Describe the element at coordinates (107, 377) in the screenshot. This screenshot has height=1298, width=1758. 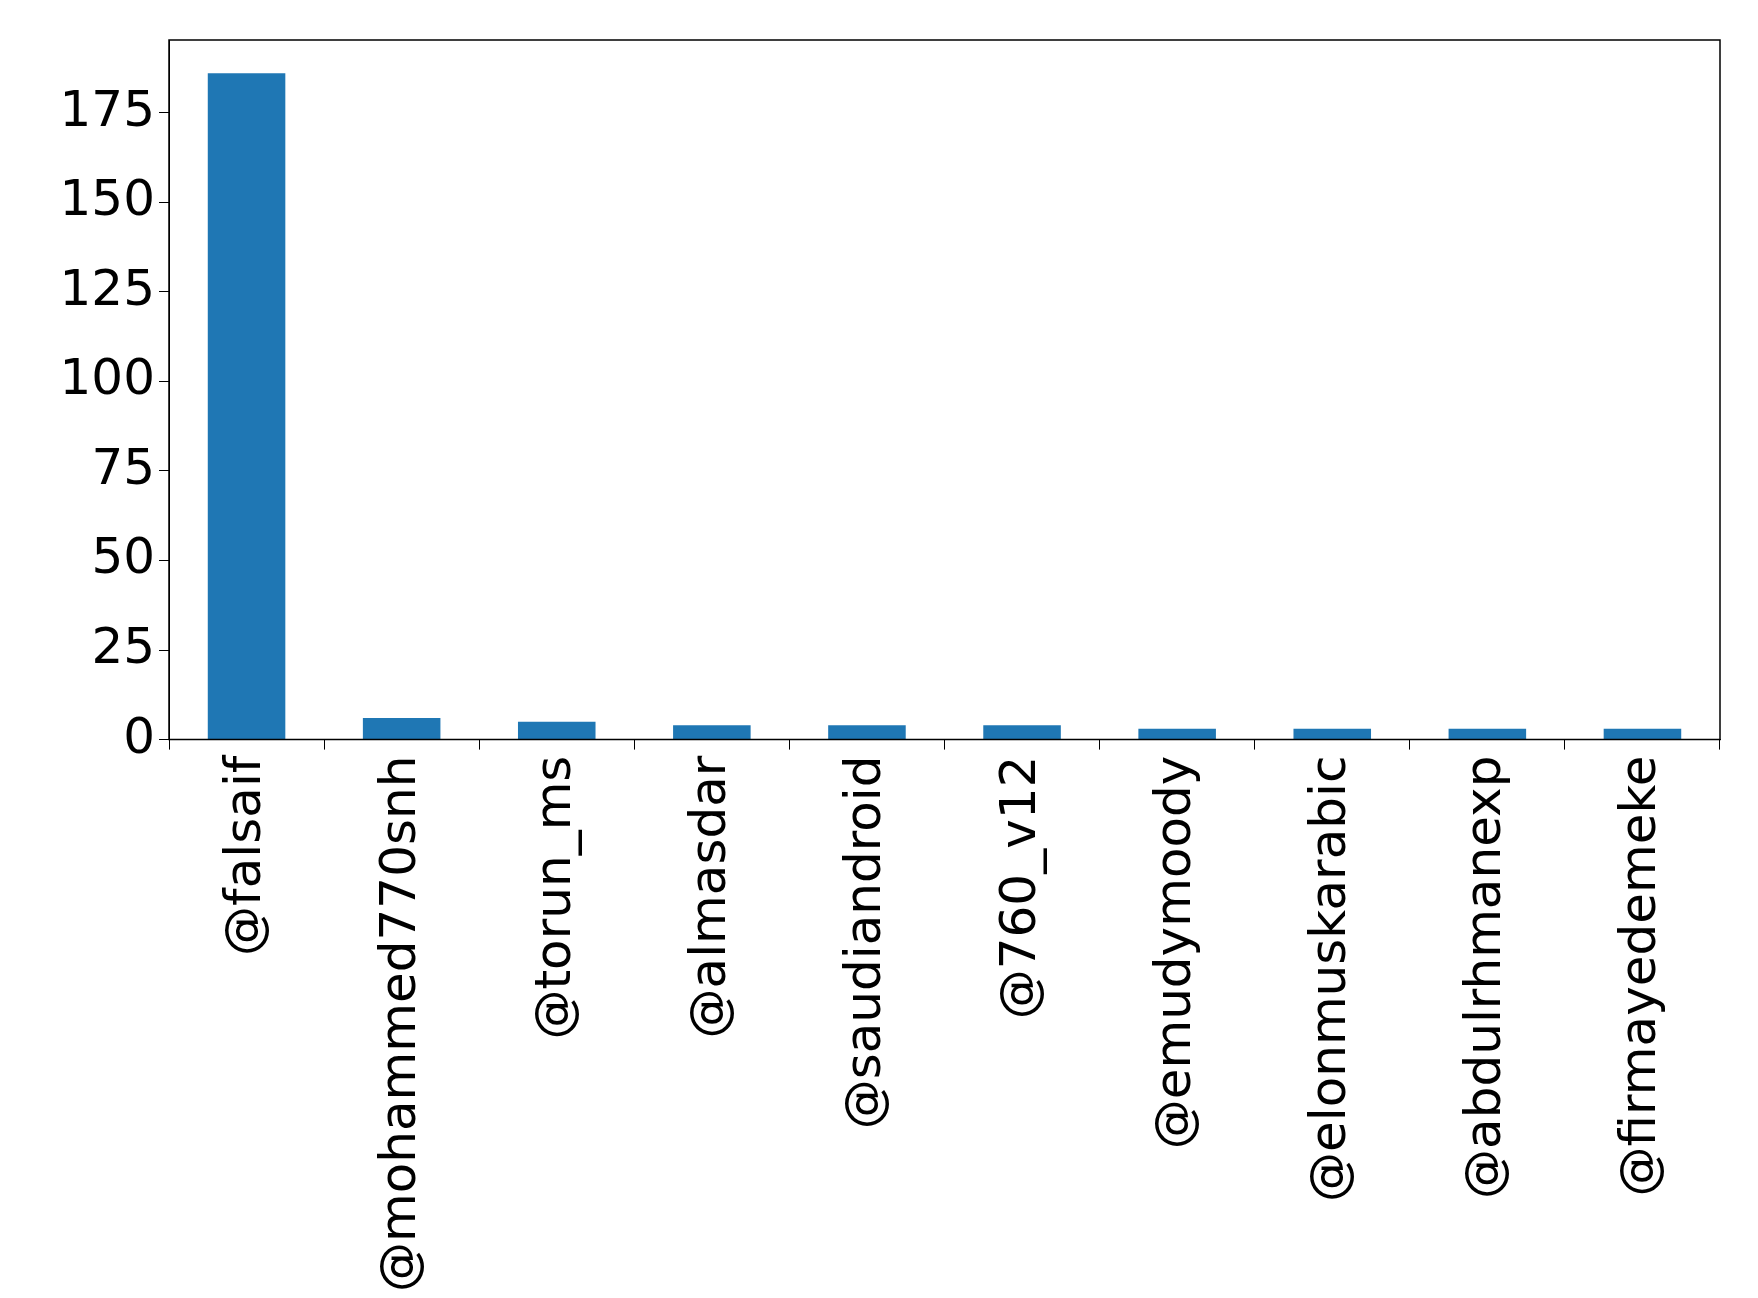
I see `y-tick-label: 100` at that location.